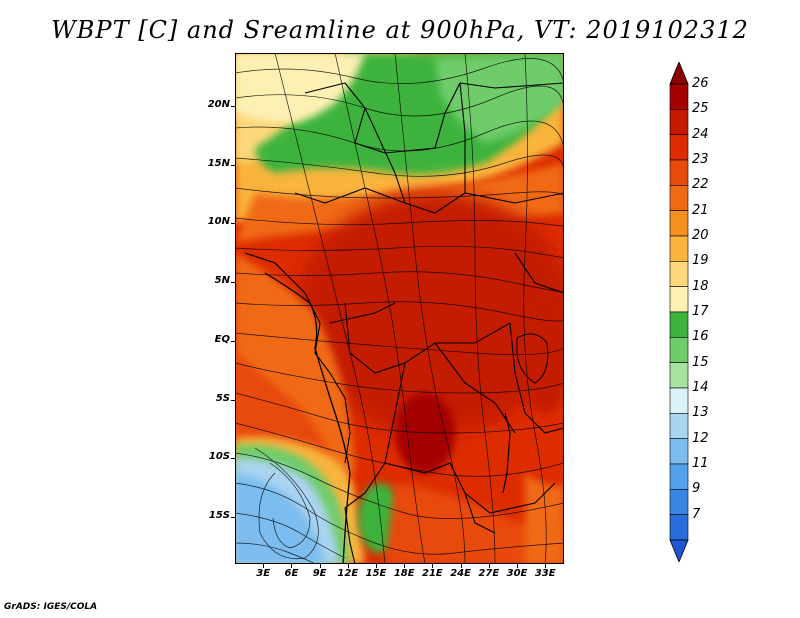  I want to click on lat-label: 5S, so click(222, 398).